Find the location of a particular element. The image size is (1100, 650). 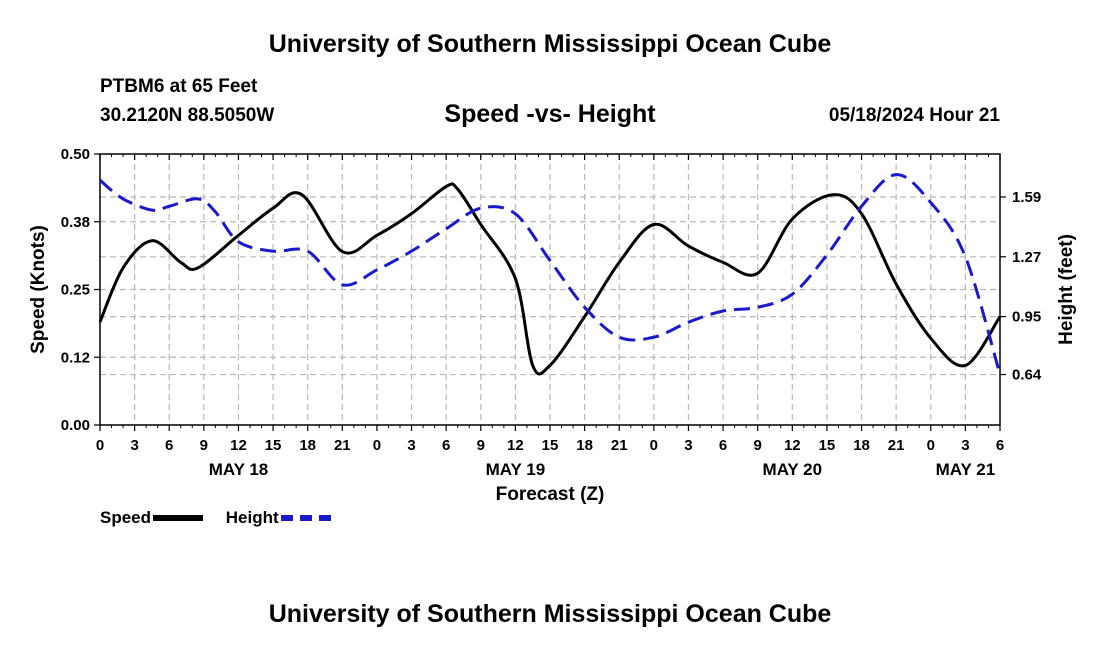

legend-label-speed: Speed is located at coordinates (126, 517).